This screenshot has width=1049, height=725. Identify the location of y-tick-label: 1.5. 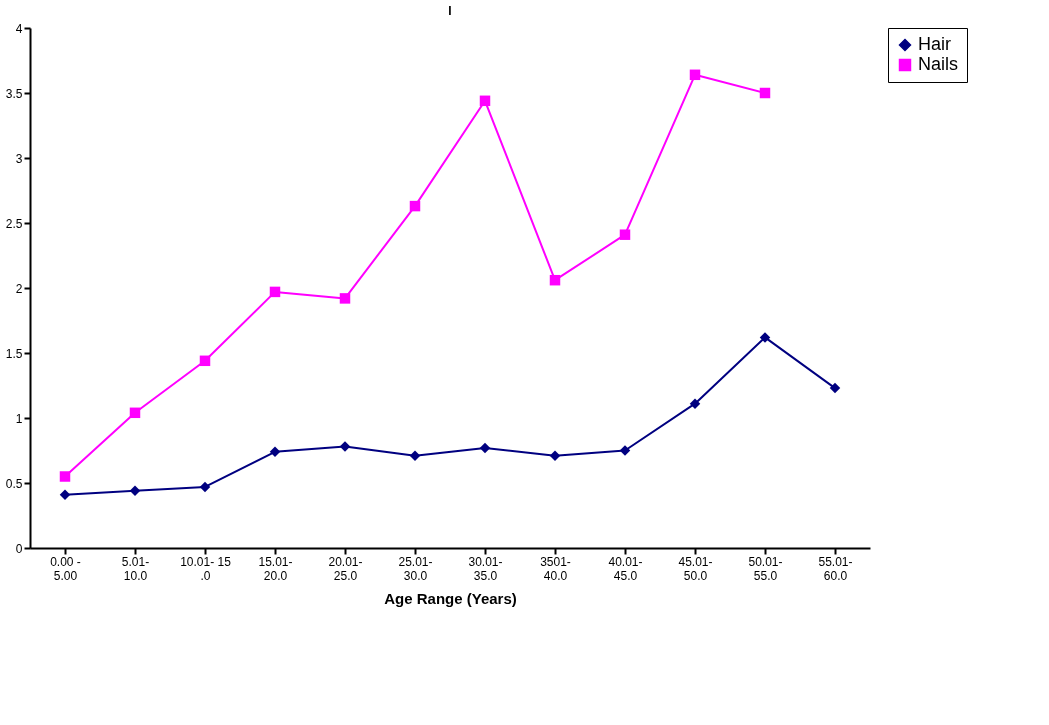
(14, 353).